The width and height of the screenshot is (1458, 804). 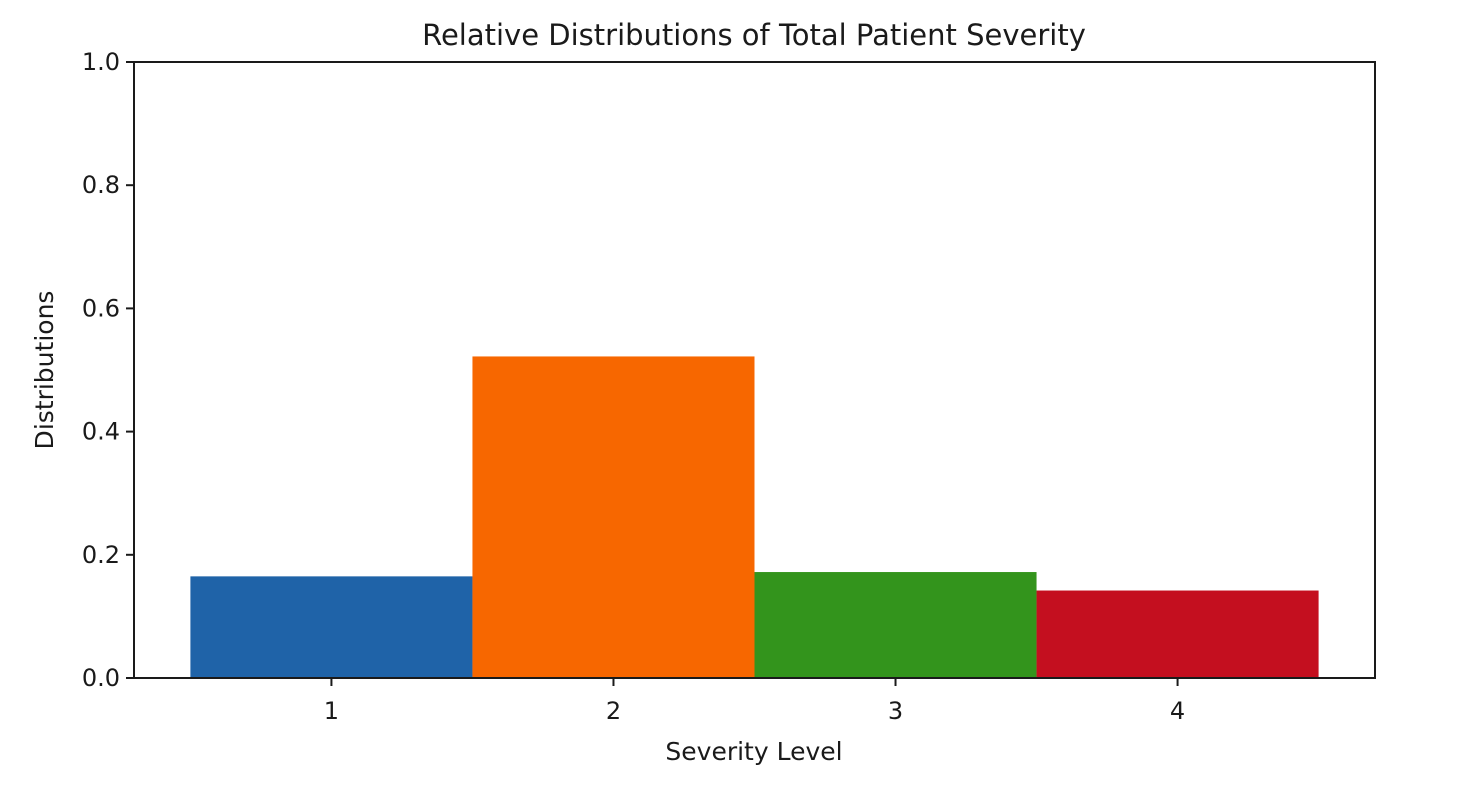 I want to click on x-tick-label: 3, so click(x=895, y=711).